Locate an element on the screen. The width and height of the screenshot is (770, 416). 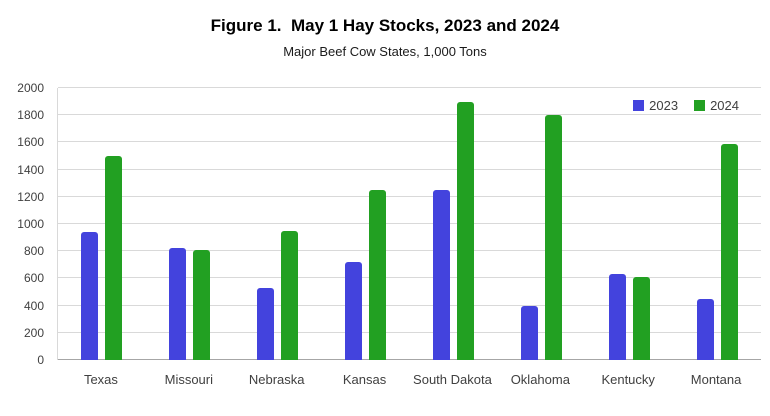
legend-item-2024: 2024 is located at coordinates (716, 105).